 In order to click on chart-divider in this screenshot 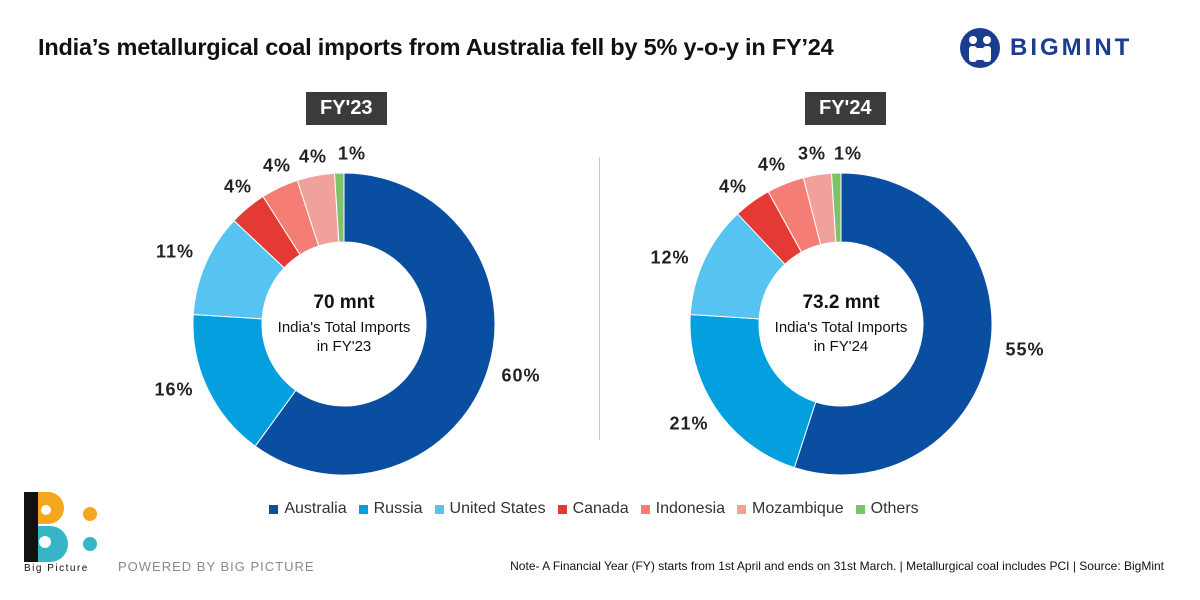, I will do `click(599, 298)`.